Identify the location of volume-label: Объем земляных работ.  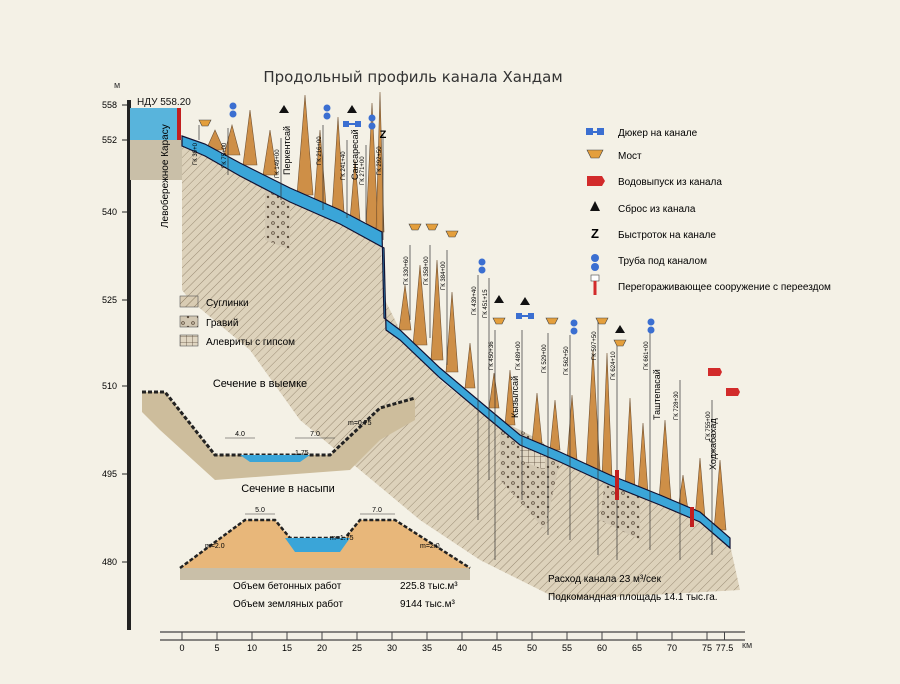
(288, 604).